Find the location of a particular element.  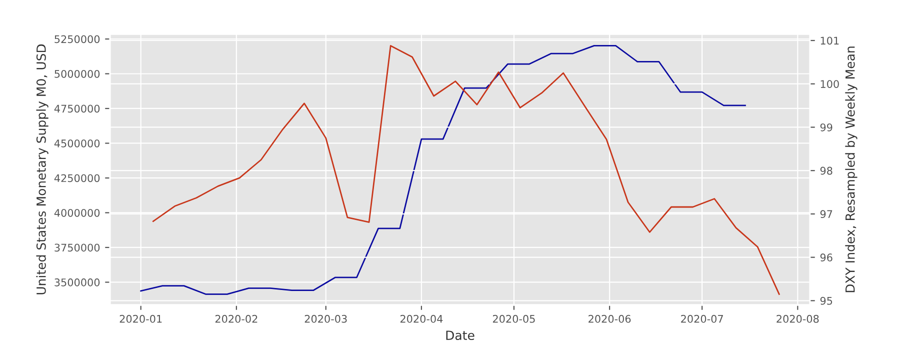

y-tick-label: 5000000 is located at coordinates (77, 74).